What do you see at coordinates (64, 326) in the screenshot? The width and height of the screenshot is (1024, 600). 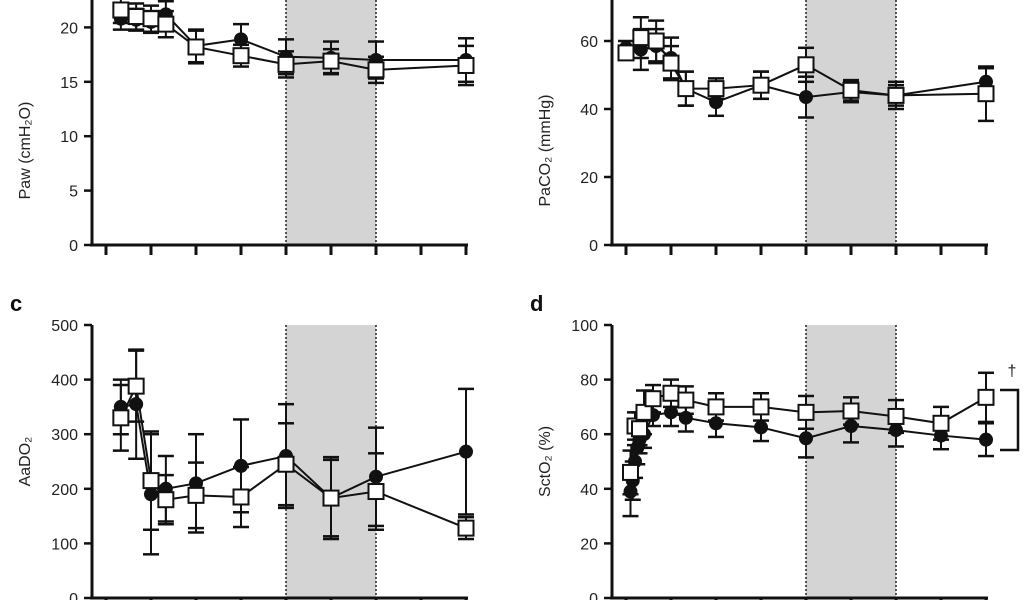 I see `y-tick-label: 500` at bounding box center [64, 326].